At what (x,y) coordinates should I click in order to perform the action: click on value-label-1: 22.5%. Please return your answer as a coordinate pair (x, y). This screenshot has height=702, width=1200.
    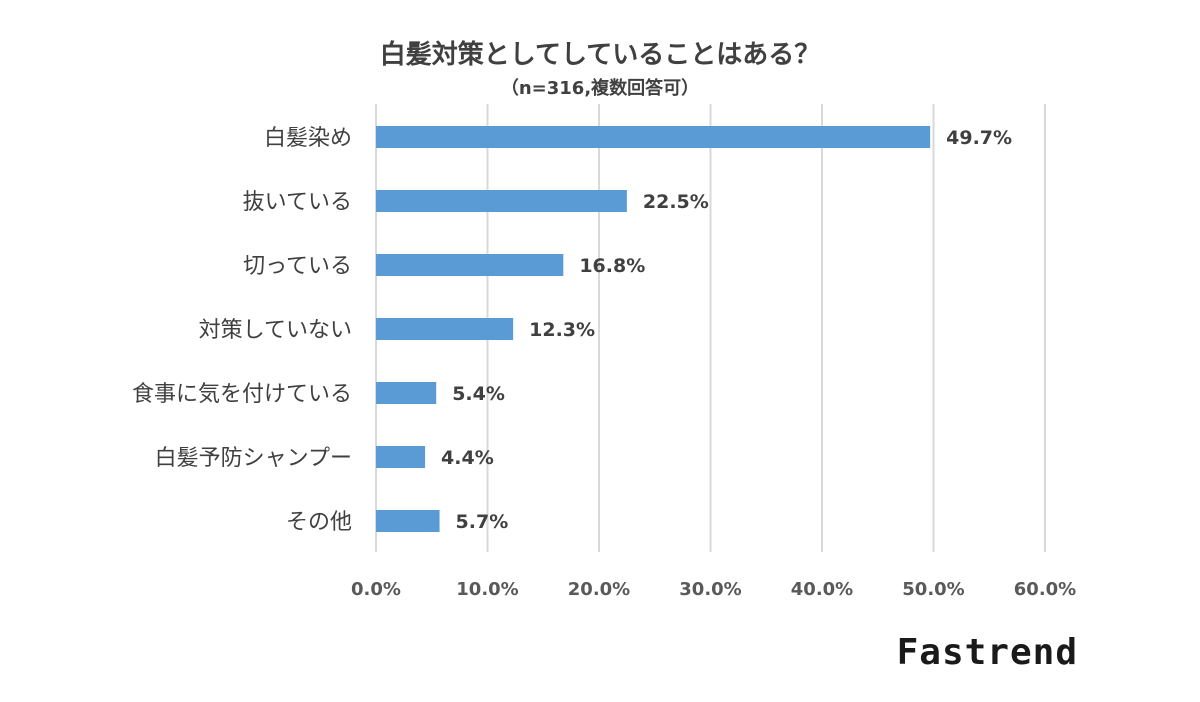
    Looking at the image, I should click on (676, 202).